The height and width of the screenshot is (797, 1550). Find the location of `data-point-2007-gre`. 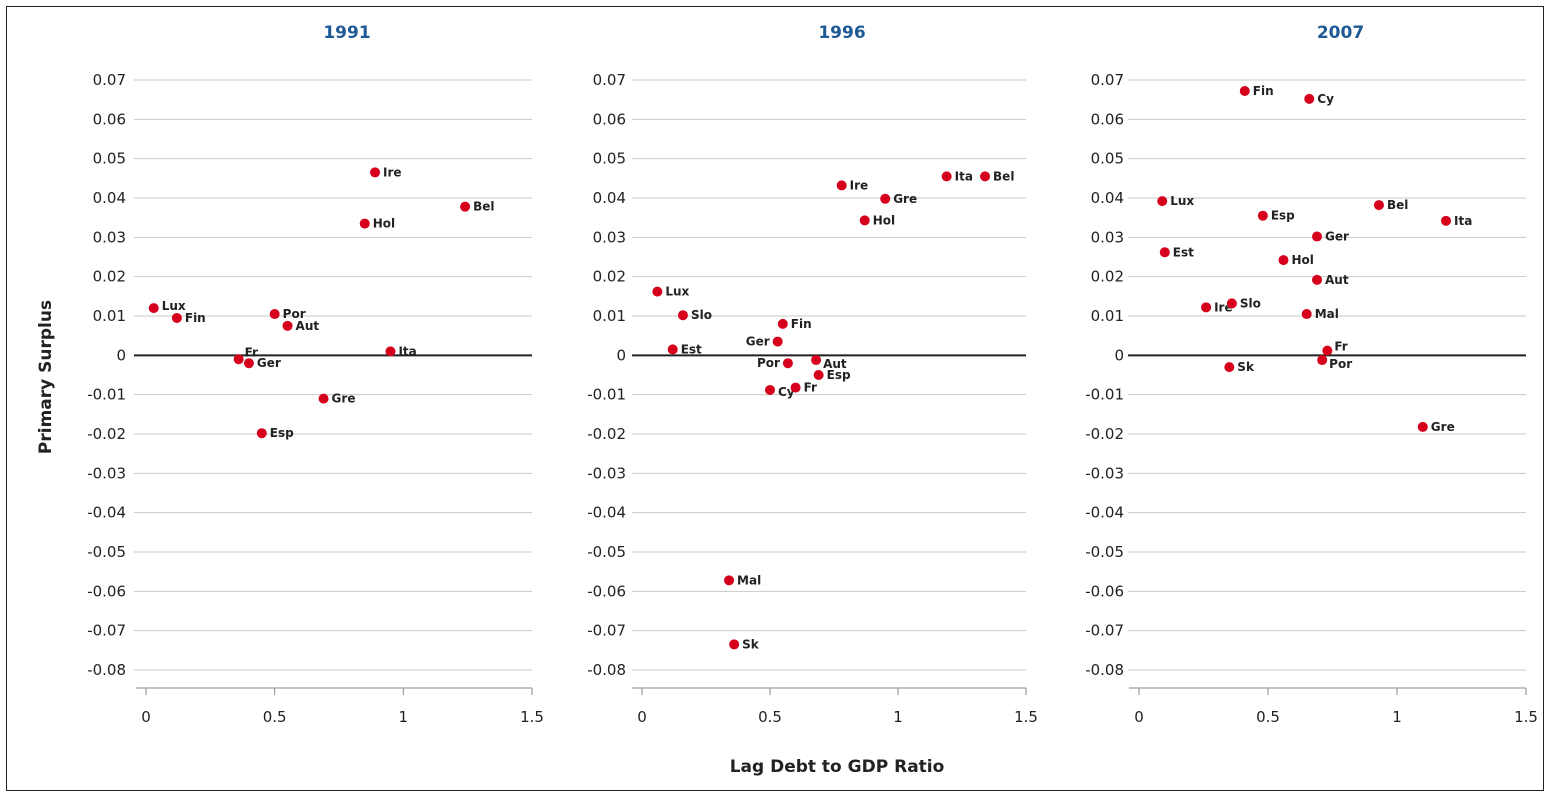

data-point-2007-gre is located at coordinates (1422, 426).